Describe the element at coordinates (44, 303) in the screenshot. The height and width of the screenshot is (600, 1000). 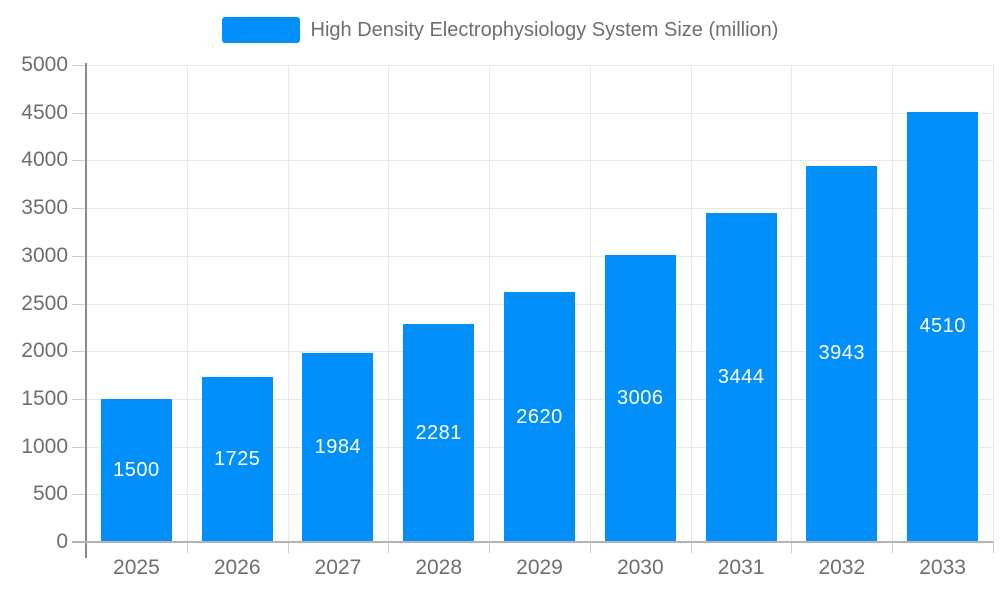
I see `y-axis-label: 2500` at that location.